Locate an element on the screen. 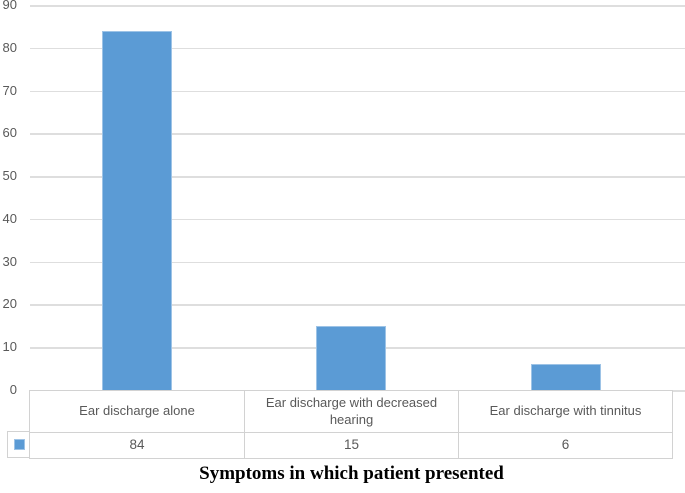 The height and width of the screenshot is (493, 685). y-axis-tick-label: 40 is located at coordinates (9, 219).